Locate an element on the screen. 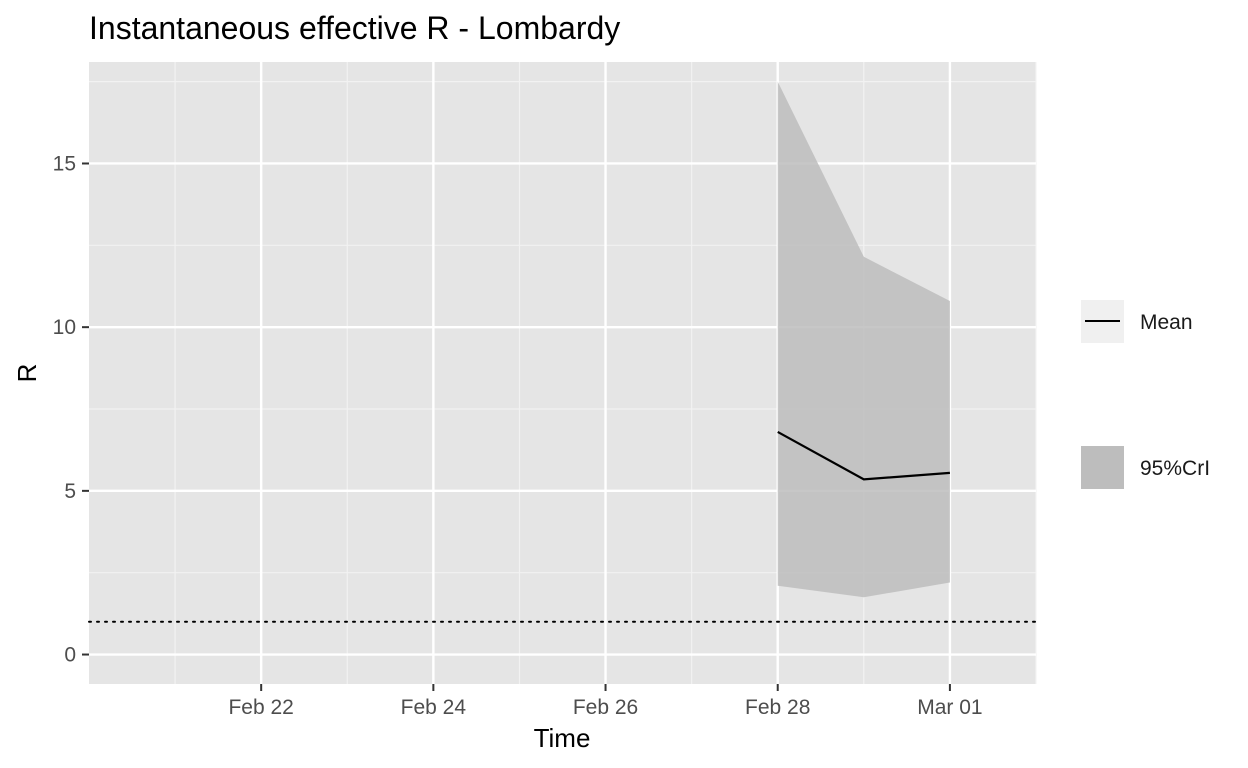 The image size is (1248, 768). mean-line is located at coordinates (863, 455).